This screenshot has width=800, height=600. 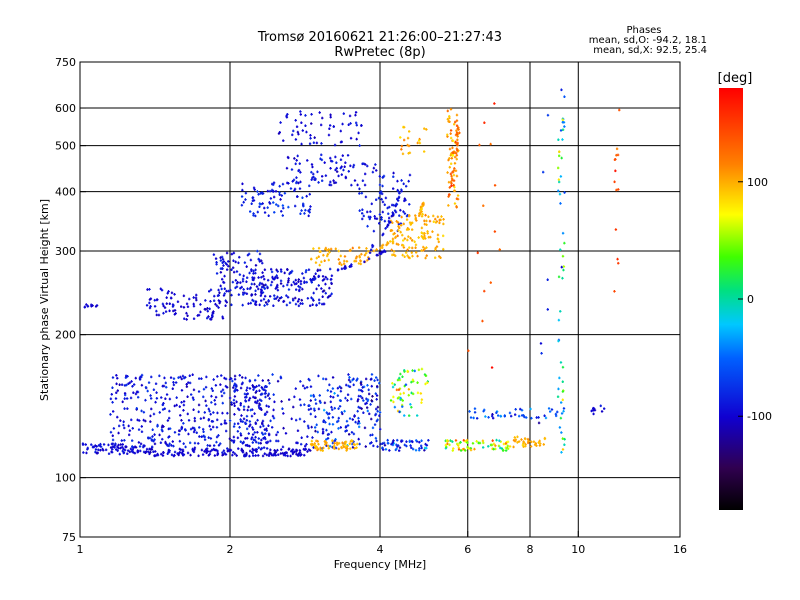 What do you see at coordinates (467, 549) in the screenshot?
I see `x-tick-label: 6` at bounding box center [467, 549].